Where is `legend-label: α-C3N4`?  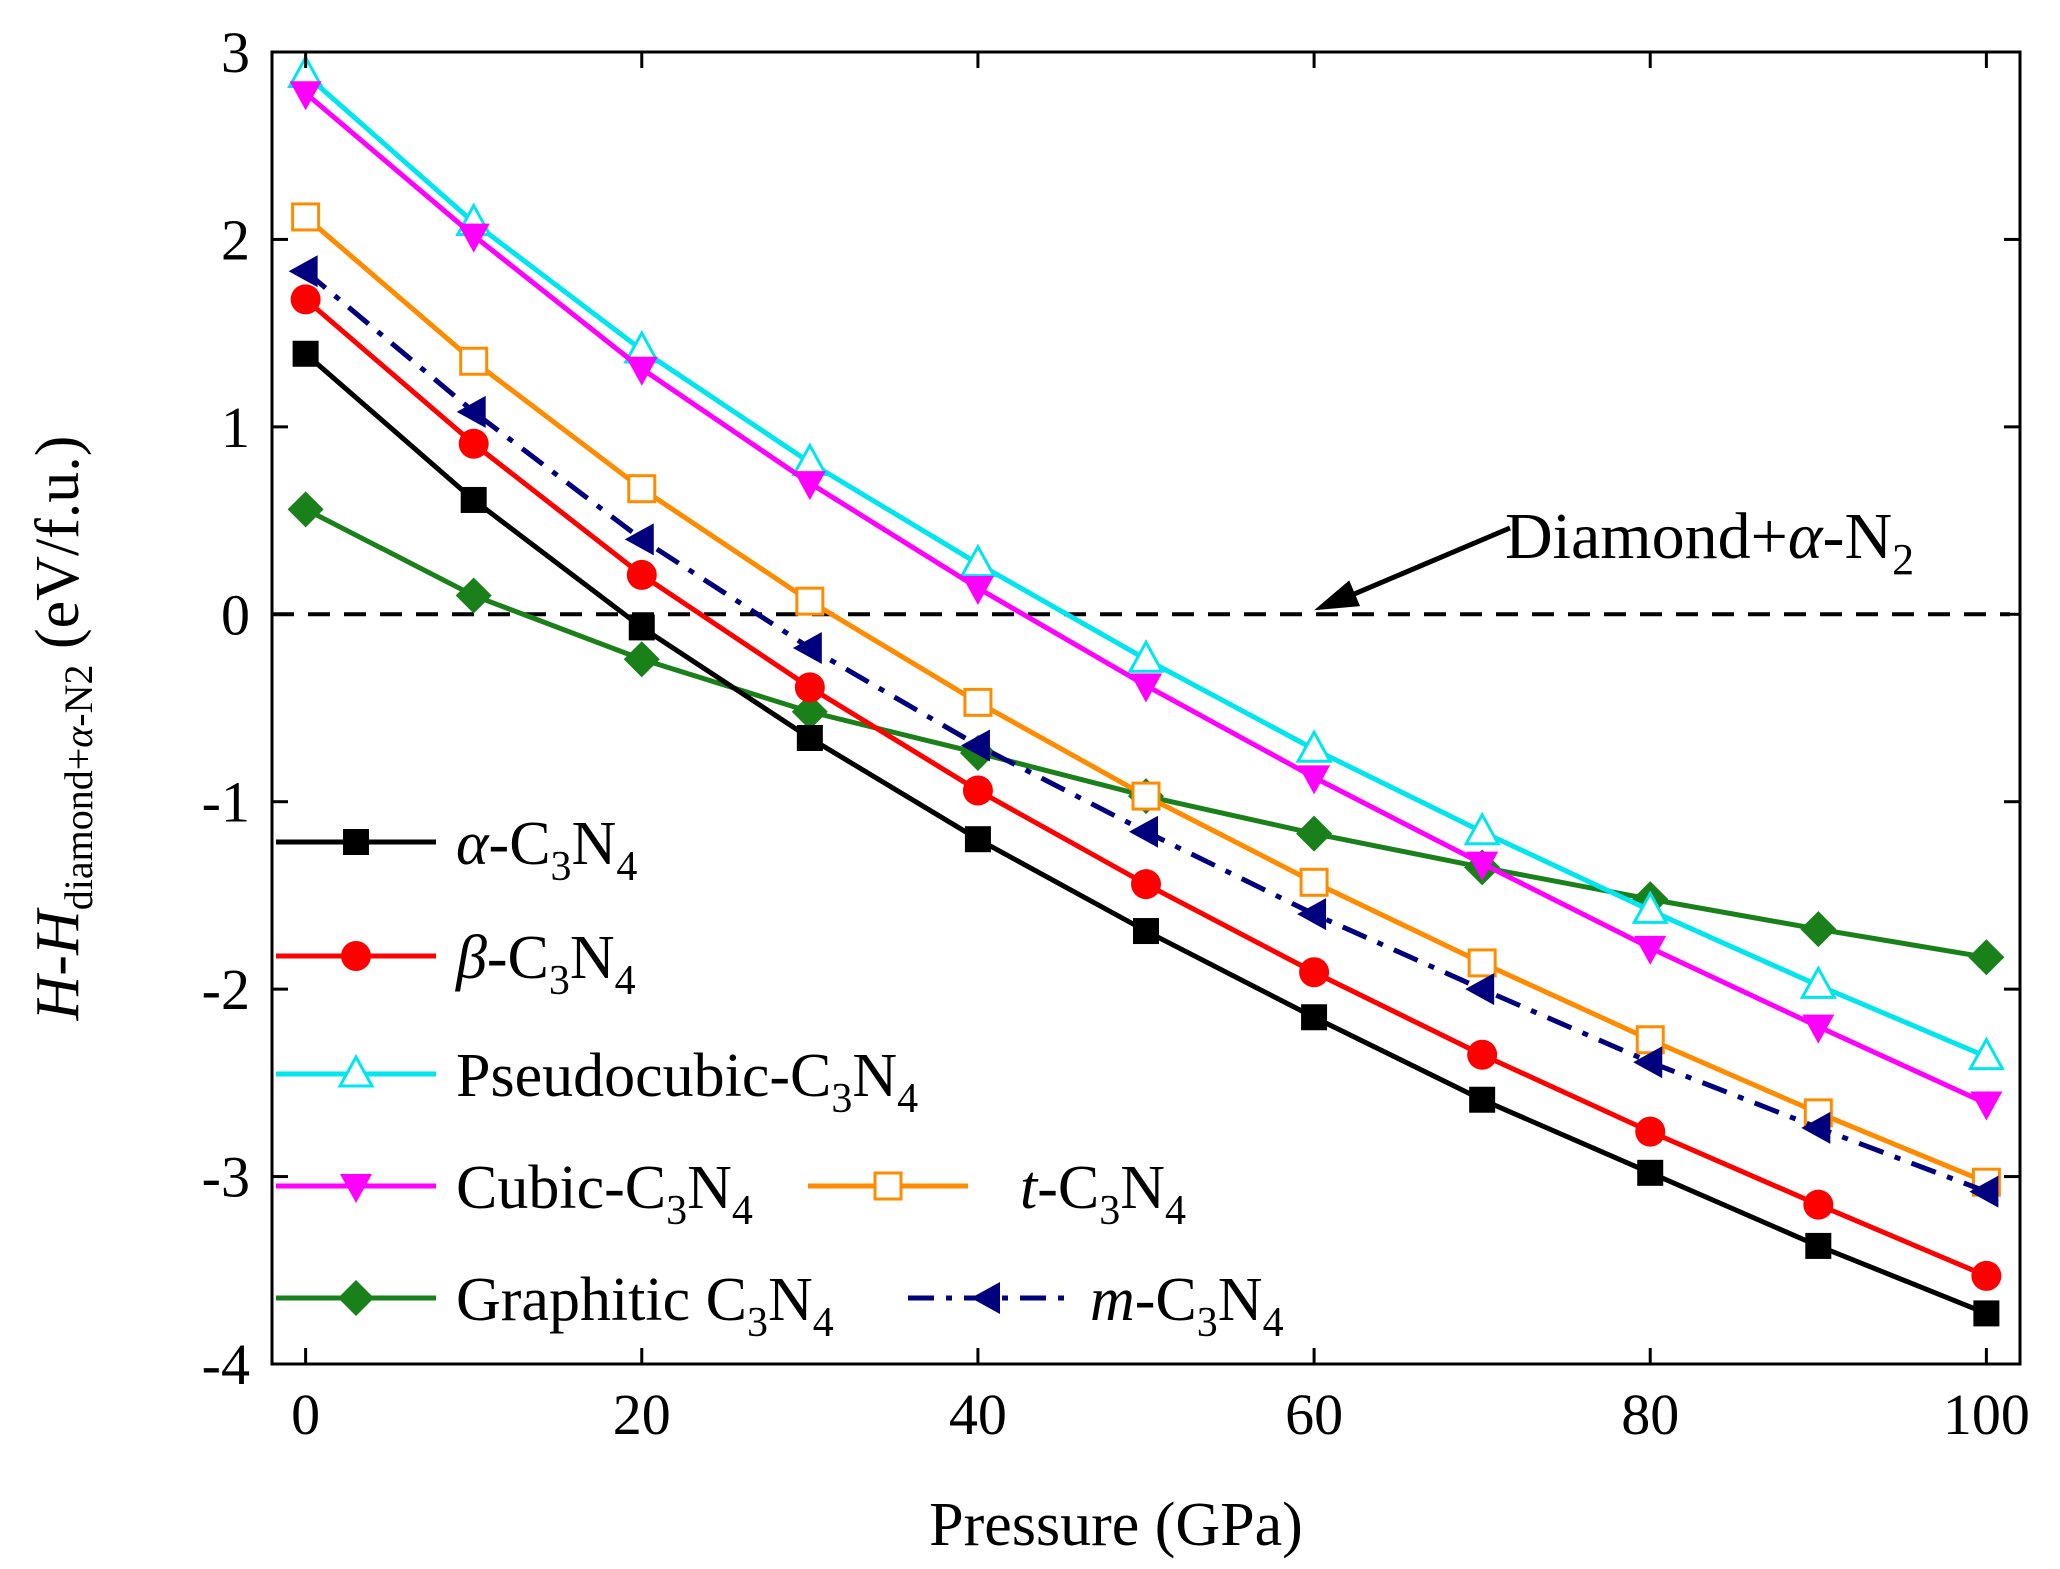 legend-label: α-C3N4 is located at coordinates (546, 850).